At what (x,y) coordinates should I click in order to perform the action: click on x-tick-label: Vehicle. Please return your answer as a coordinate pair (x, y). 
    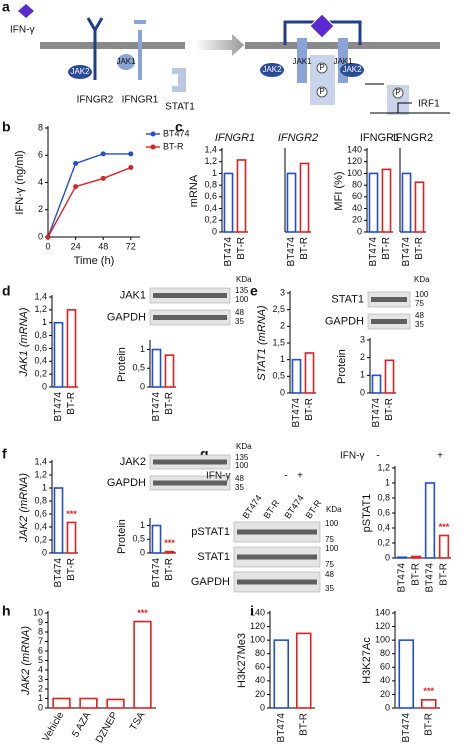
    Looking at the image, I should click on (54, 727).